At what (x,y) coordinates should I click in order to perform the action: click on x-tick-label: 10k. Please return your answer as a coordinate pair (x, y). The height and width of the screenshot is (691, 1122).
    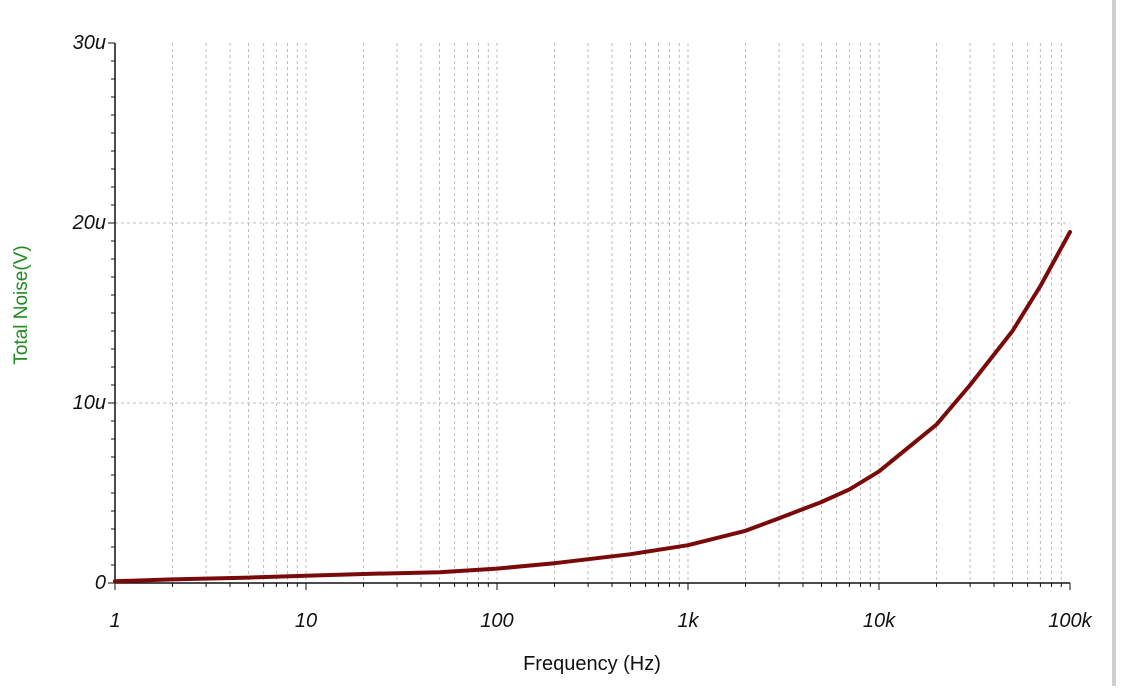
    Looking at the image, I should click on (879, 621).